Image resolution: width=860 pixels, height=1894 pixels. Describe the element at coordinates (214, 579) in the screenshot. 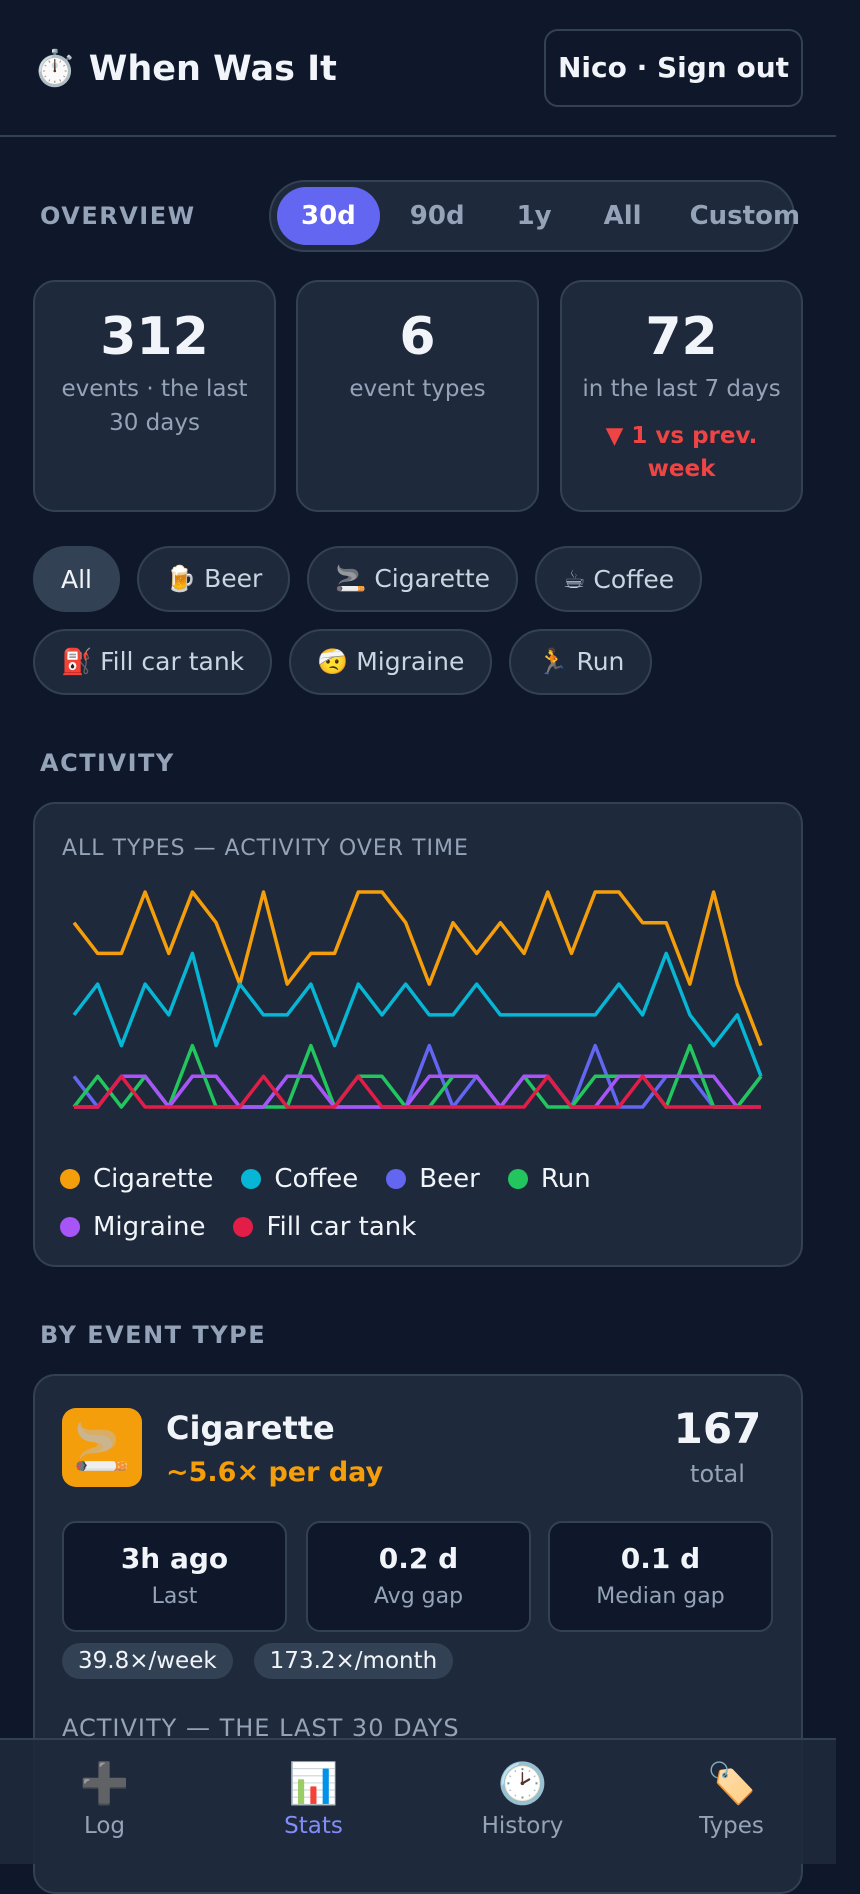

I see `filter-chip: 🍺 Beer` at that location.